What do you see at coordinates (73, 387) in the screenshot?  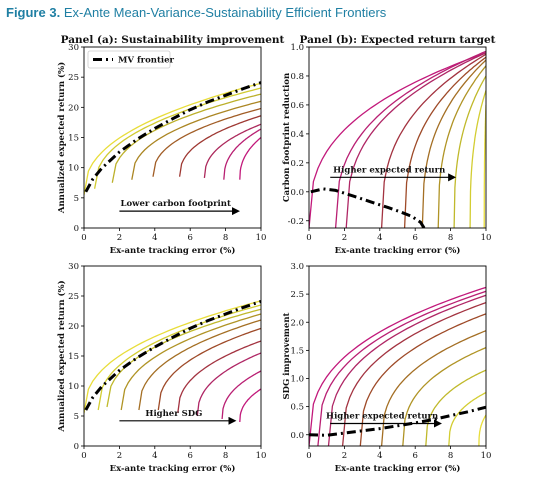 I see `y-tick-label: 10` at bounding box center [73, 387].